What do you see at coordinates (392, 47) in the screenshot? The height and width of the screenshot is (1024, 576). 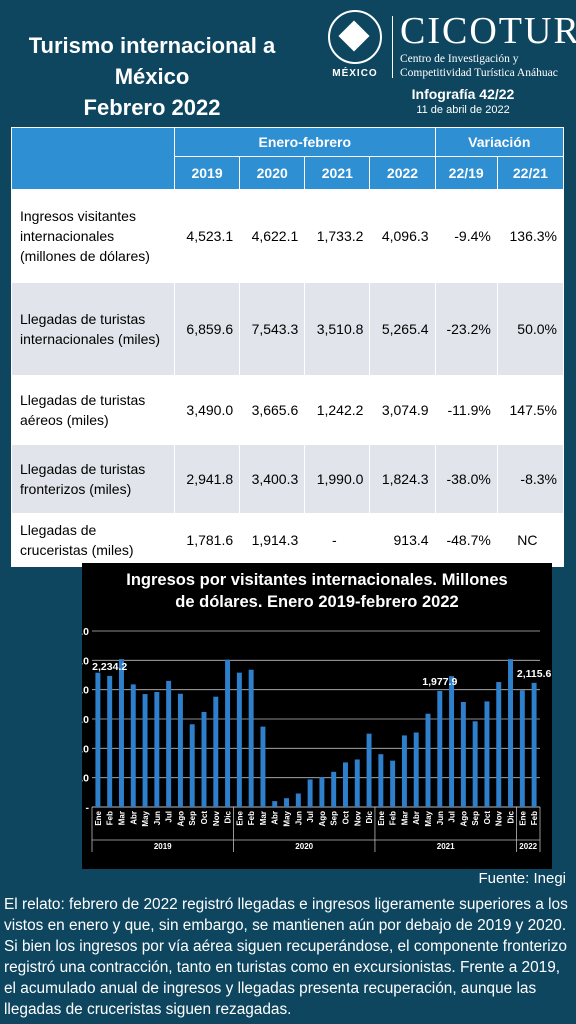 I see `logo-divider` at bounding box center [392, 47].